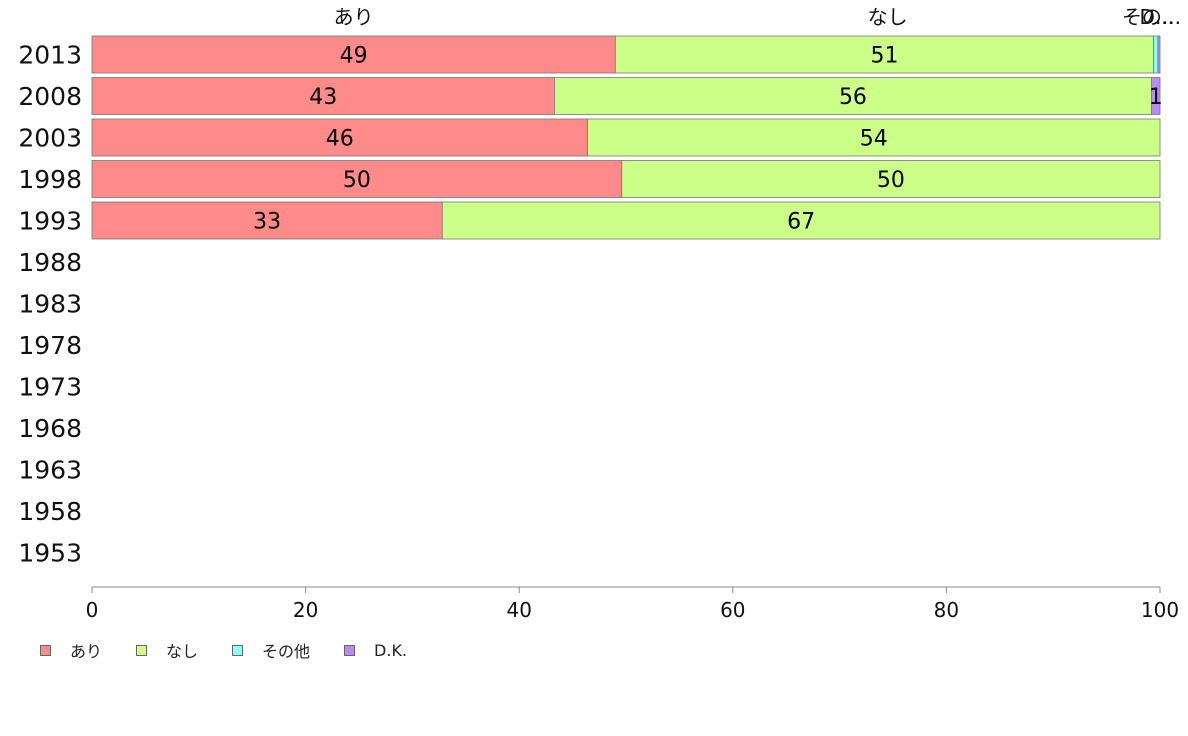 This screenshot has height=736, width=1188. Describe the element at coordinates (1160, 610) in the screenshot. I see `x-tick-label: 100` at that location.